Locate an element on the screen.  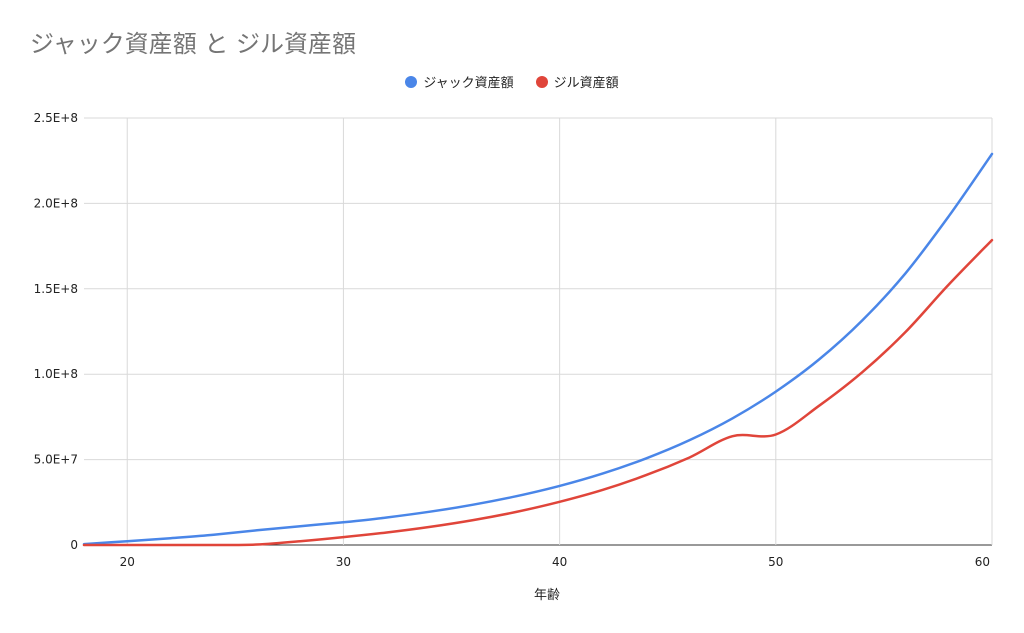
y-tick-label: 2.0E+8 is located at coordinates (56, 203).